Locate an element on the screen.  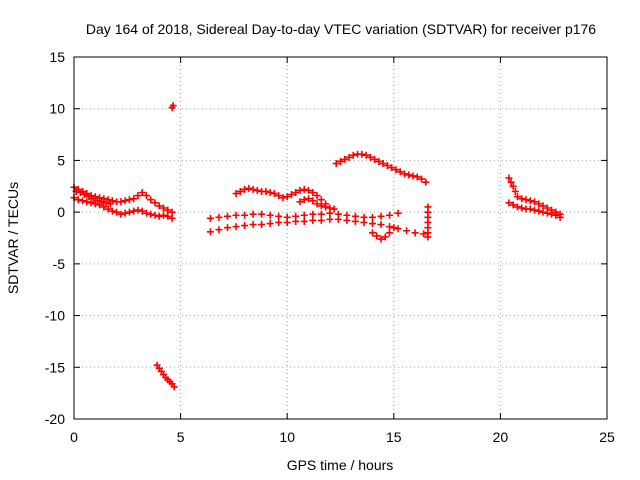
x-tick-label: 10 is located at coordinates (287, 437).